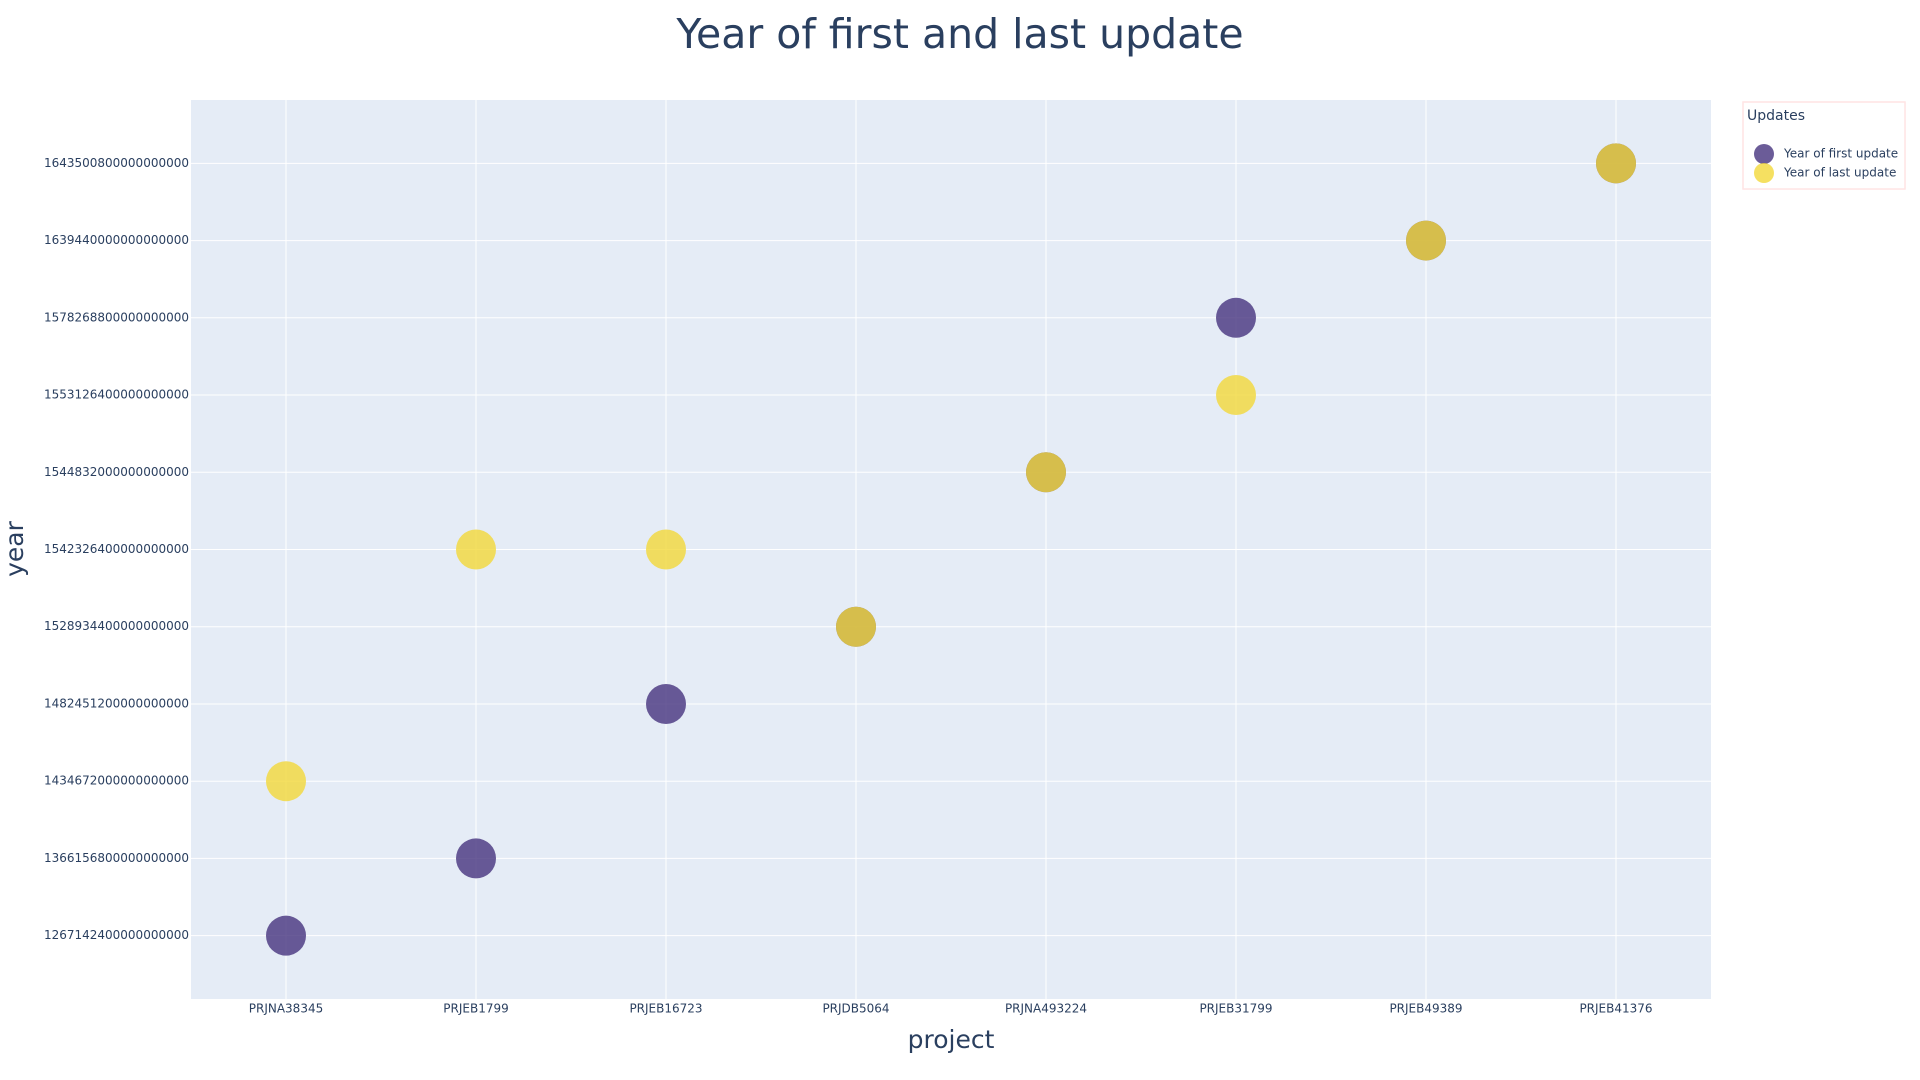  What do you see at coordinates (116, 703) in the screenshot?
I see `y-tick-label: 1482451200000000000` at bounding box center [116, 703].